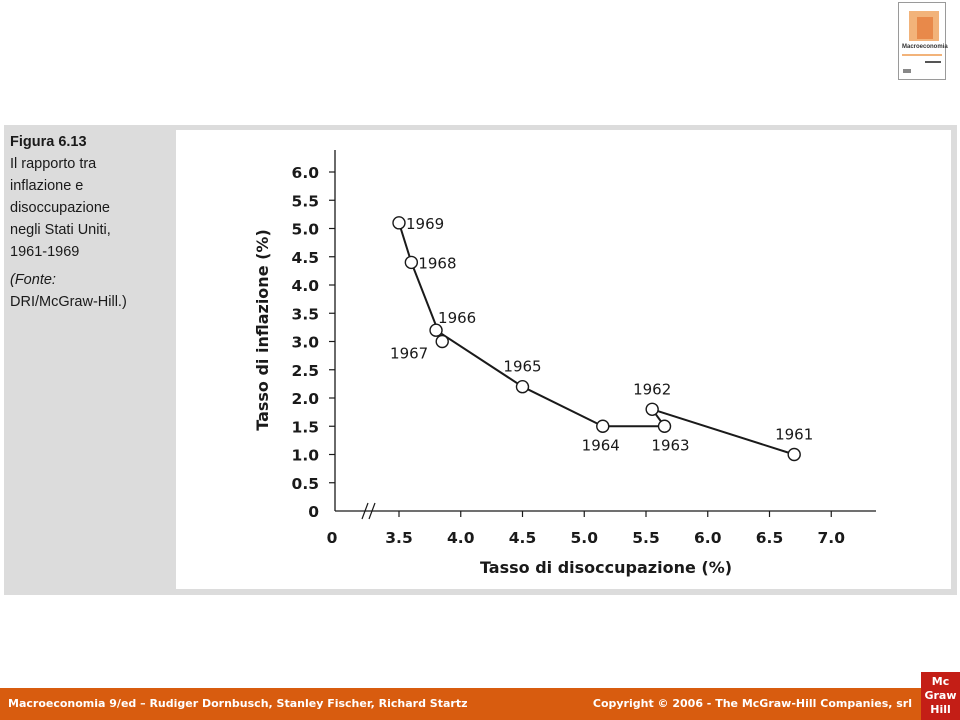 The image size is (960, 720). What do you see at coordinates (603, 426) in the screenshot?
I see `data-point-1964` at bounding box center [603, 426].